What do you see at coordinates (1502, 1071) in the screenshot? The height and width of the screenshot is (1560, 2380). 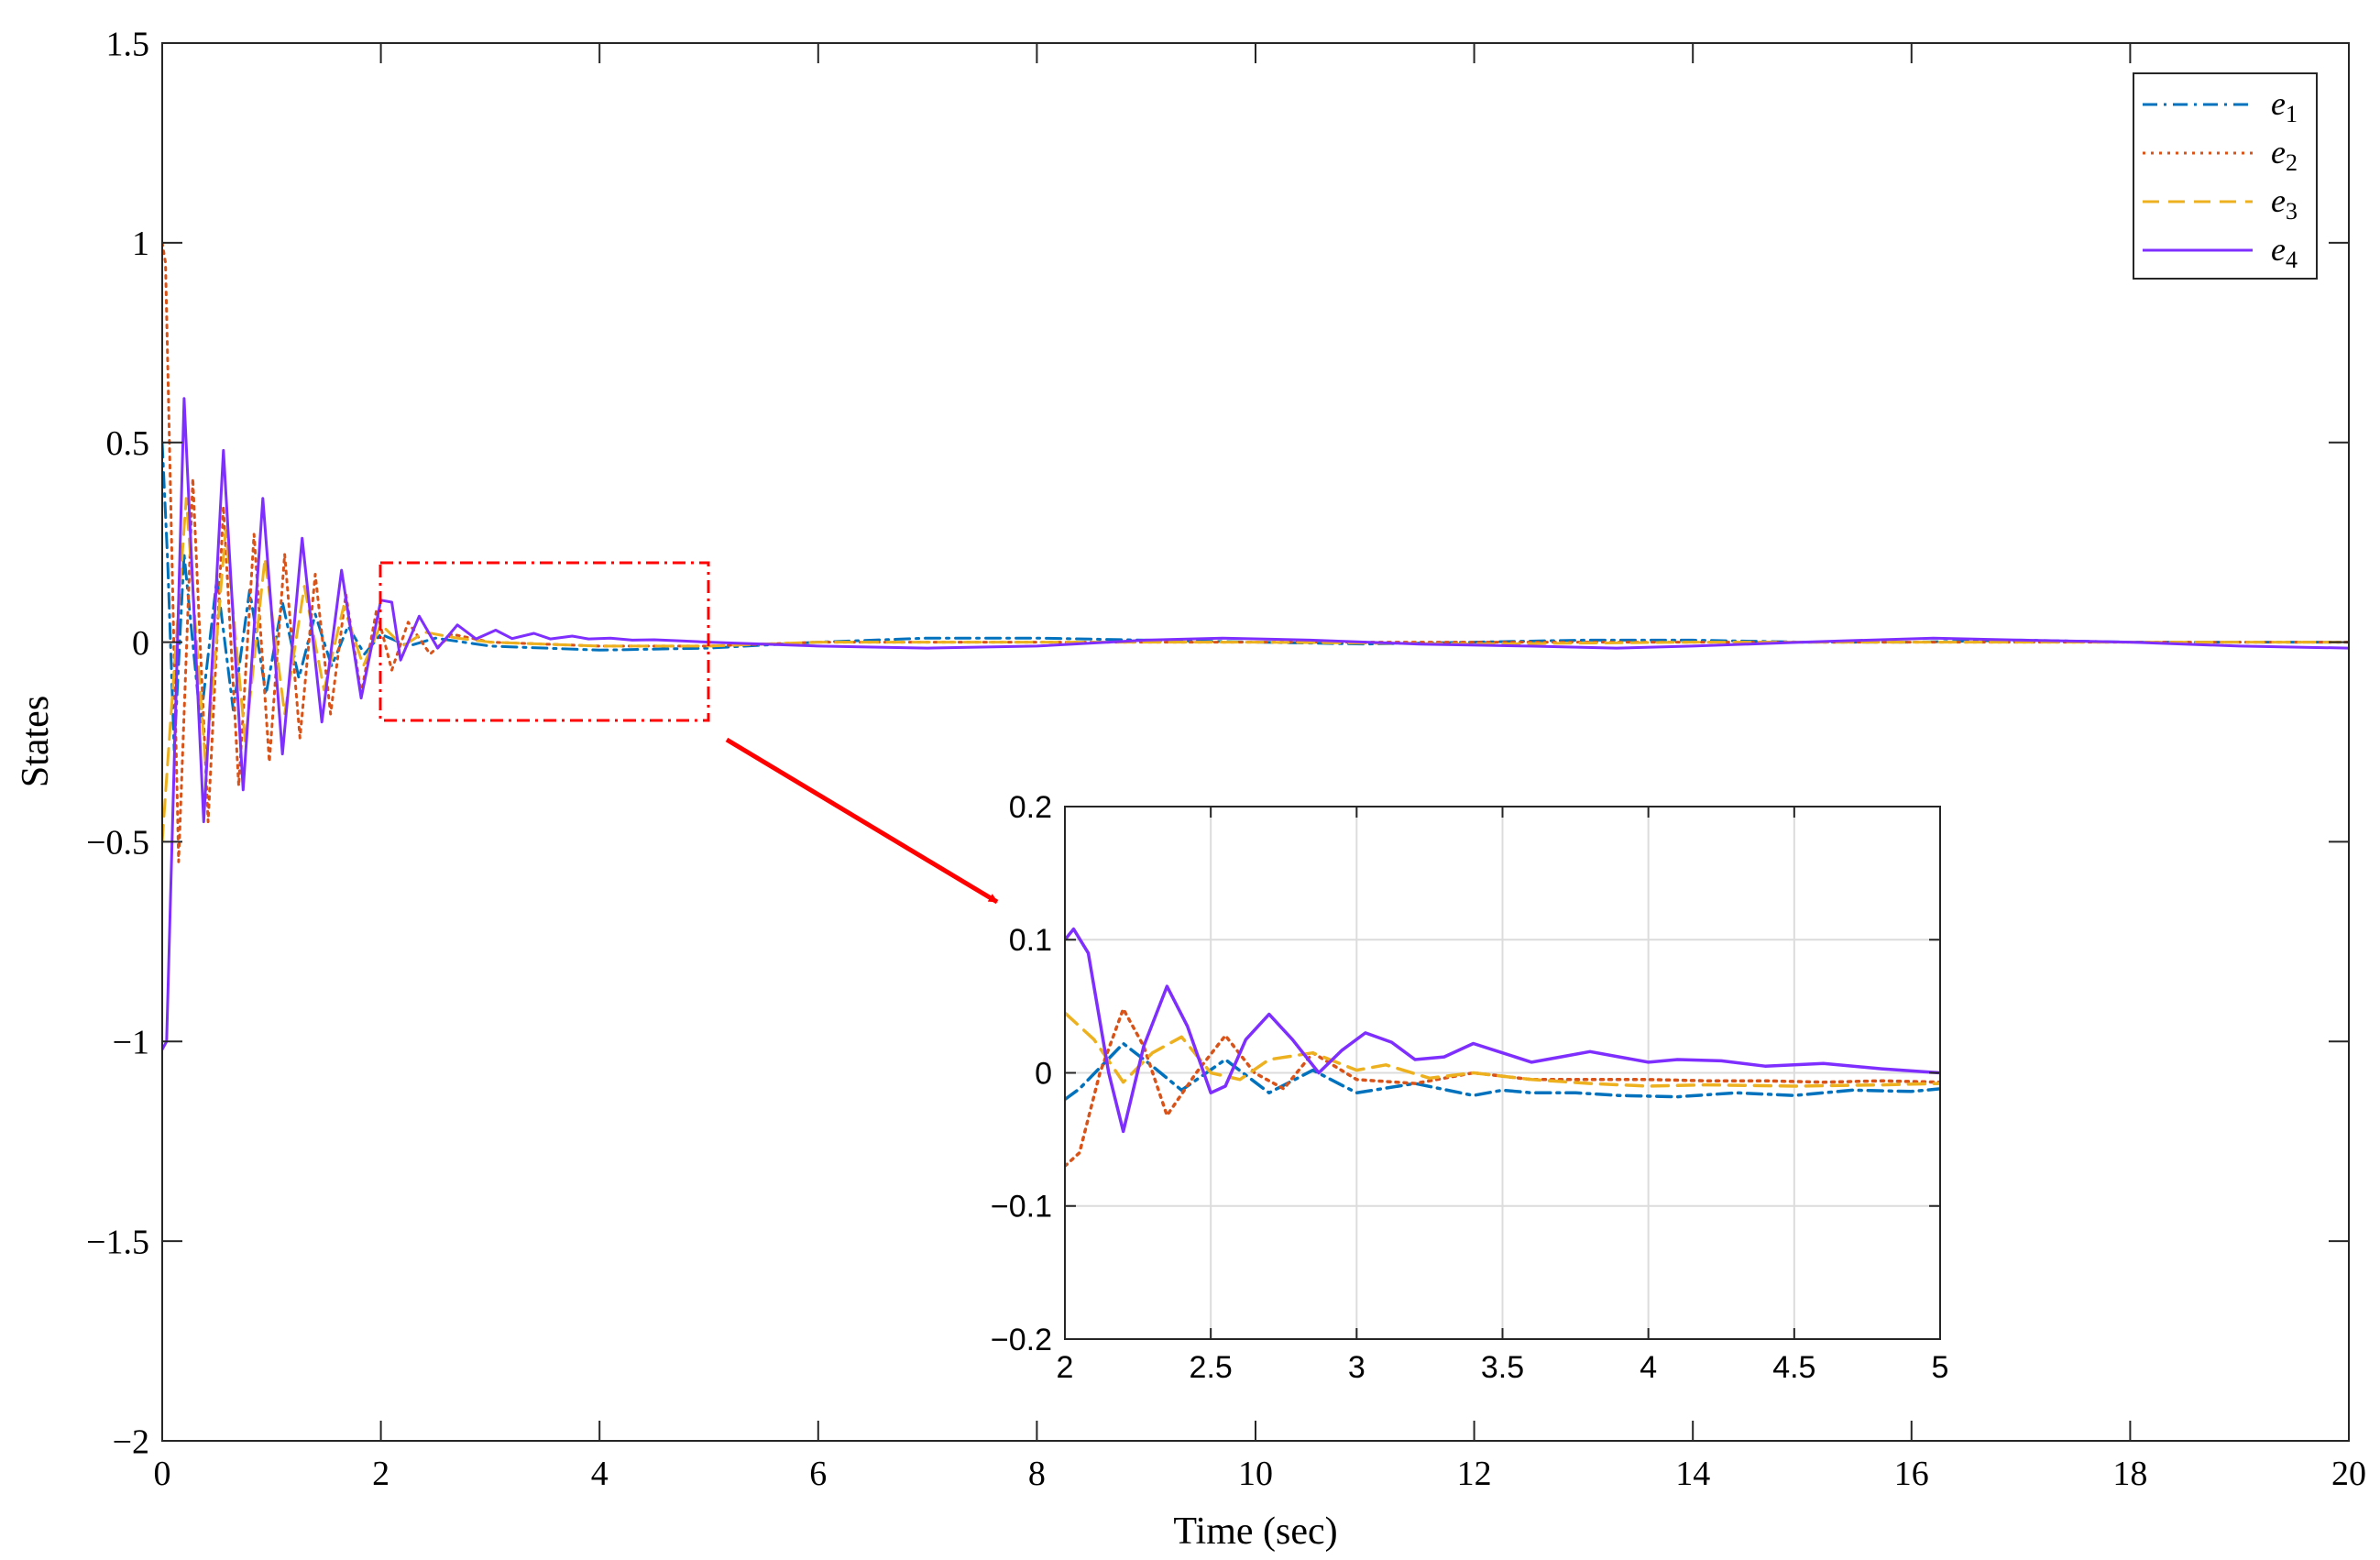 I see `inset-series-e1` at bounding box center [1502, 1071].